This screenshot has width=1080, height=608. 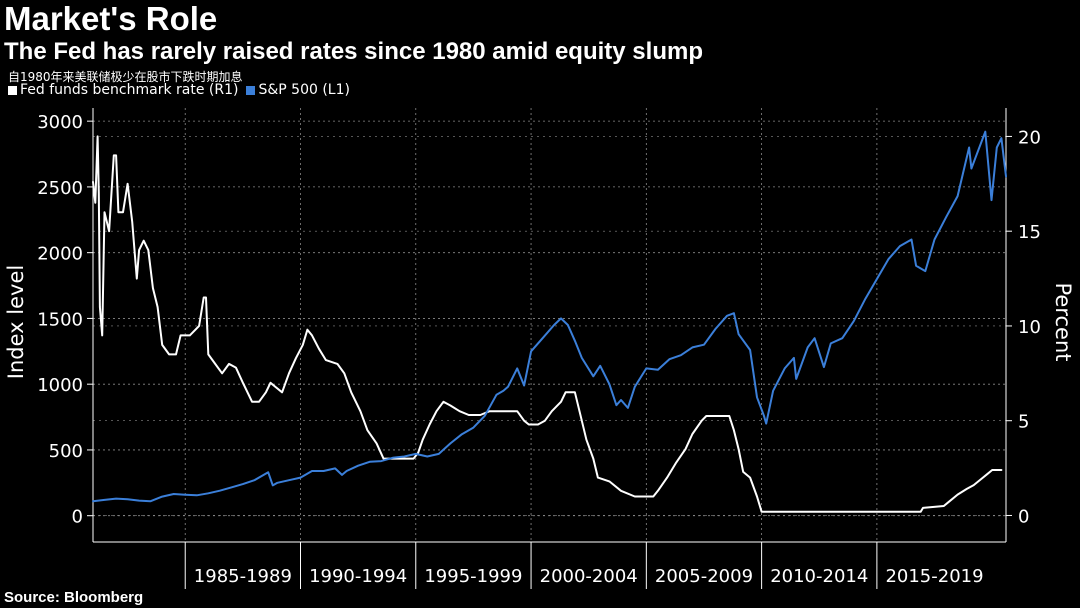 I want to click on left-tick-label-2000: 2000, so click(x=60, y=254).